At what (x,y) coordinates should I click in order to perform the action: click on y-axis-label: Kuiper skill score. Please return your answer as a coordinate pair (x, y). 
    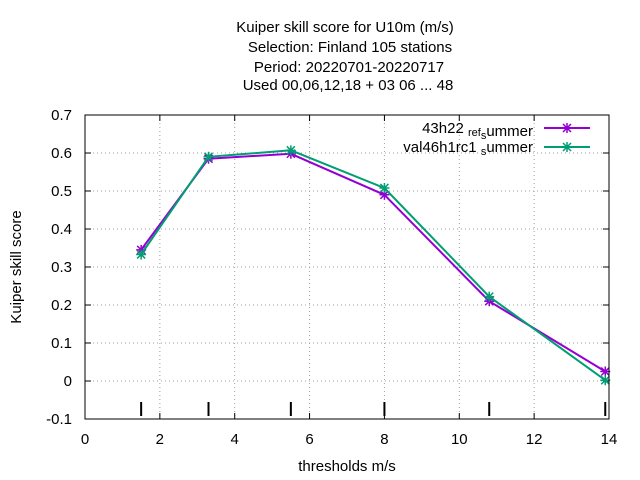
    Looking at the image, I should click on (16, 266).